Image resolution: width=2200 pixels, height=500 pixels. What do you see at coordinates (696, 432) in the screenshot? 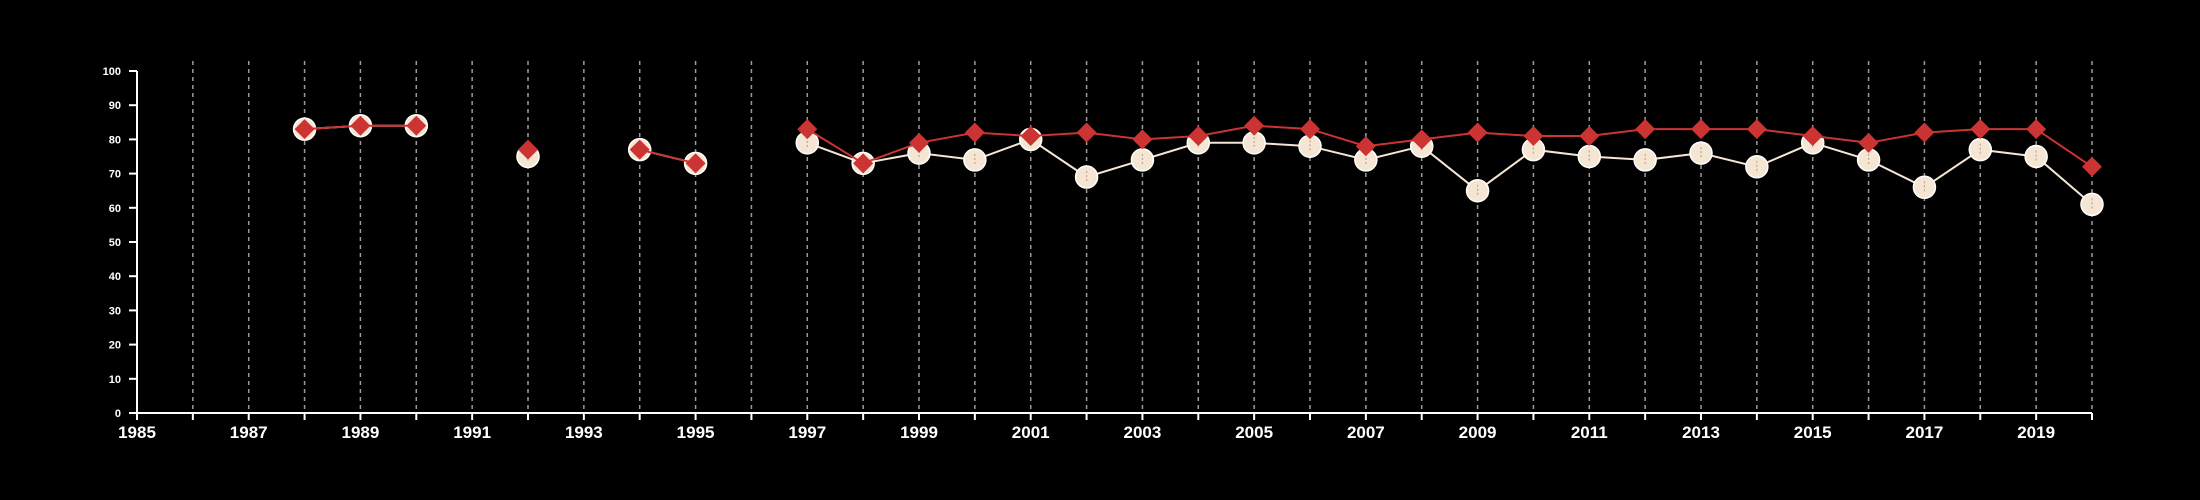
I see `x-tick-label: 1995` at bounding box center [696, 432].